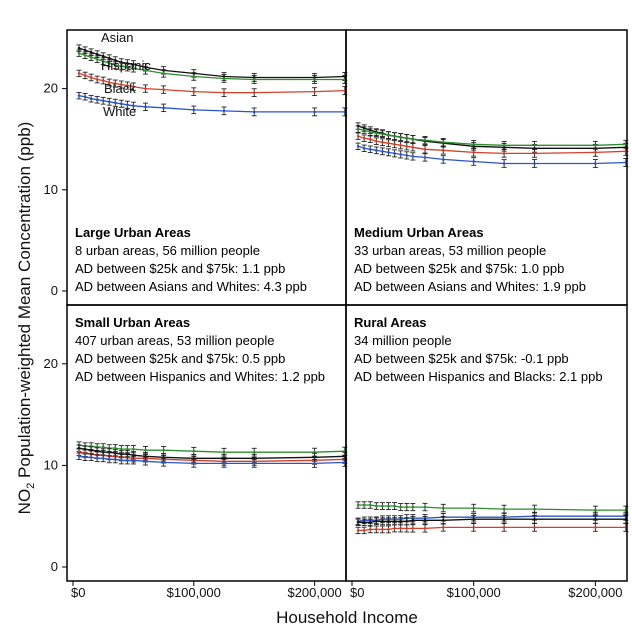 This screenshot has height=632, width=632. What do you see at coordinates (133, 232) in the screenshot?
I see `panel-title: Large Urban Areas` at bounding box center [133, 232].